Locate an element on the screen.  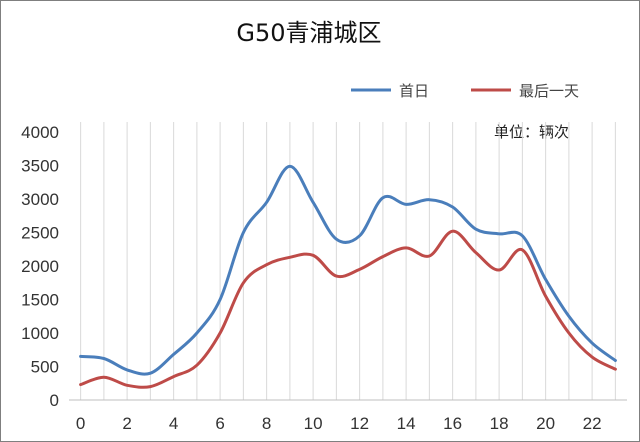
y-tick-label: 2500 is located at coordinates (40, 233).